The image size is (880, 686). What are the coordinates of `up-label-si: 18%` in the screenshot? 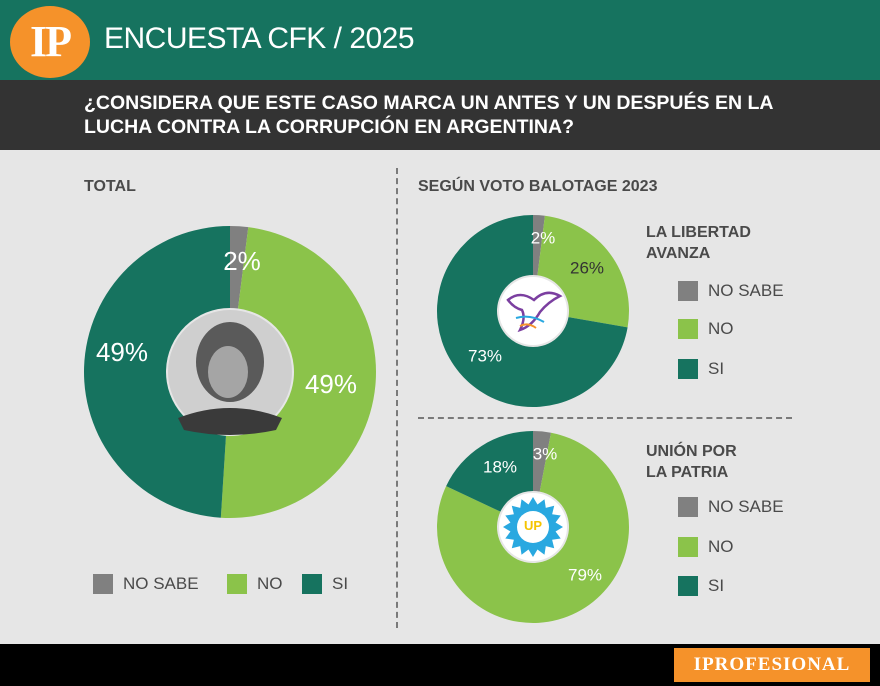 It's located at (500, 466).